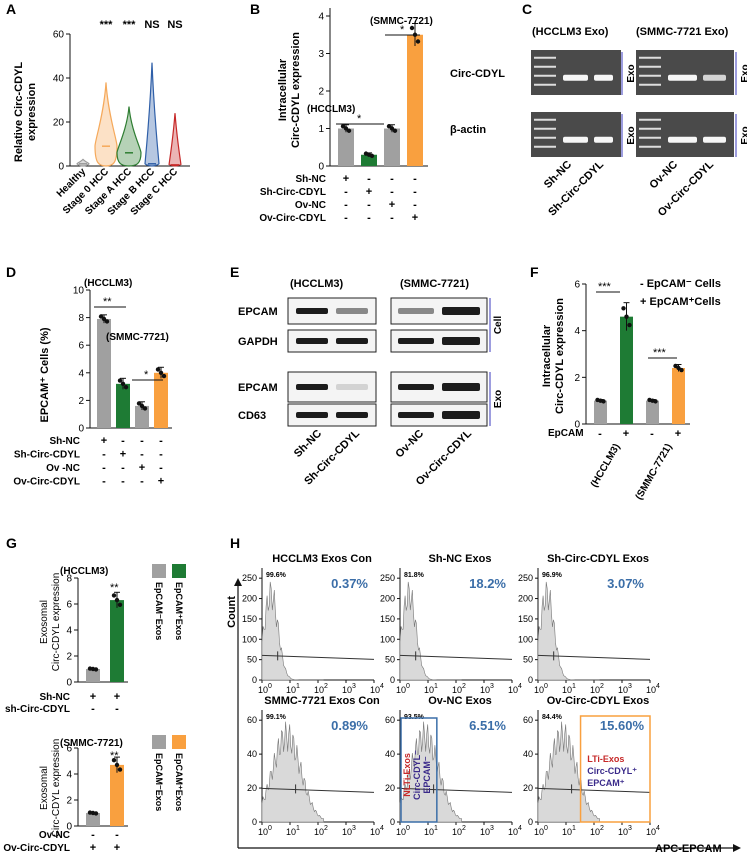 The height and width of the screenshot is (861, 747). Describe the element at coordinates (622, 725) in the screenshot. I see `positive-percent: 15.60%` at that location.